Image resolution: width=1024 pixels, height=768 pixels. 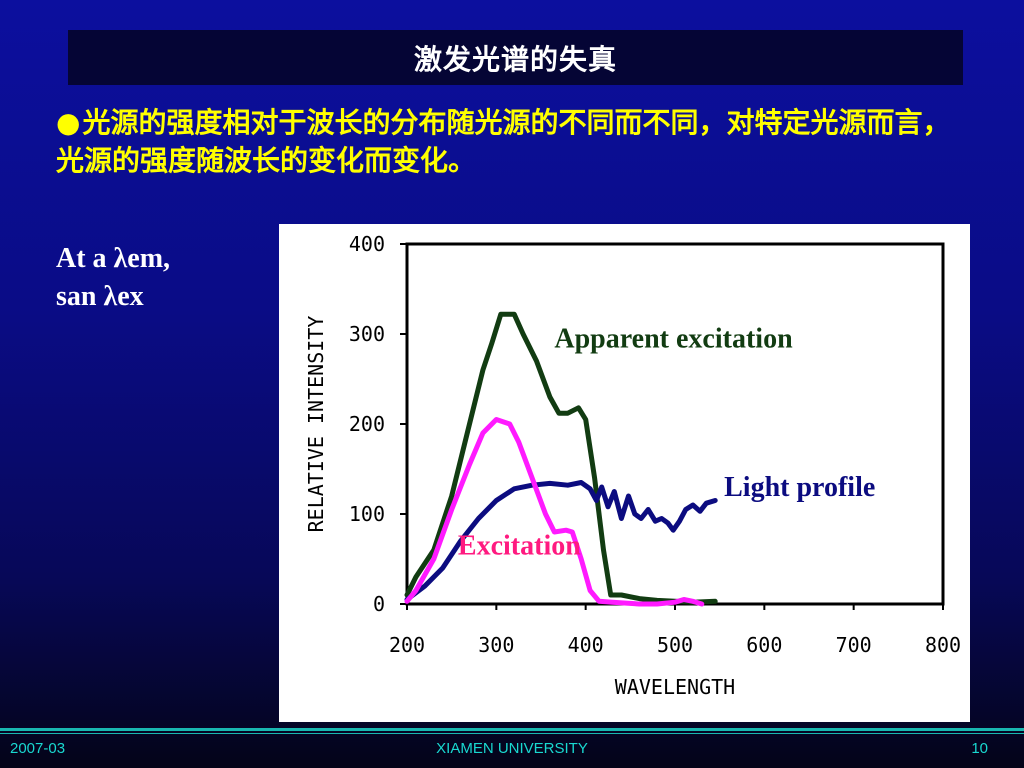 What do you see at coordinates (586, 645) in the screenshot?
I see `x-tick-label: 400` at bounding box center [586, 645].